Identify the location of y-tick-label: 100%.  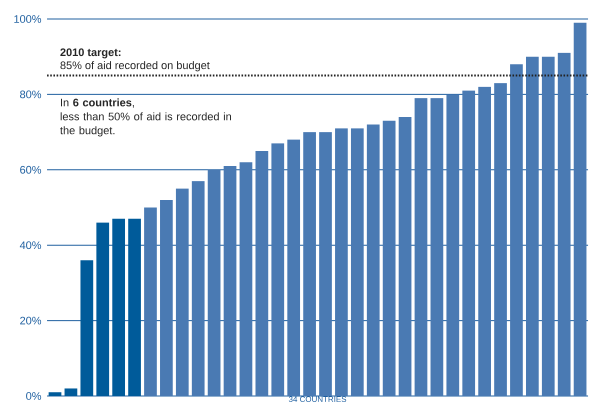
(28, 19).